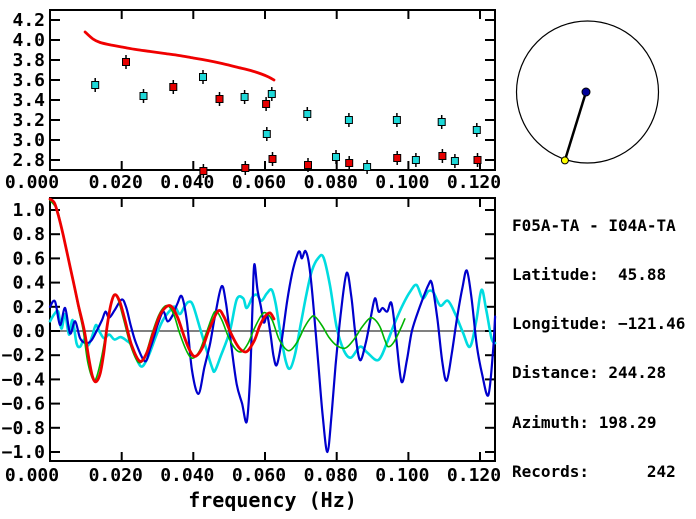  Describe the element at coordinates (594, 471) in the screenshot. I see `records-line: Records: 242` at that location.